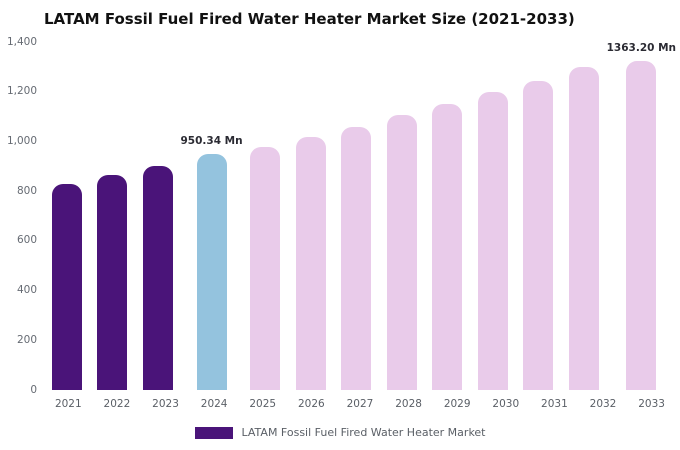 This screenshot has width=680, height=450. Describe the element at coordinates (33, 389) in the screenshot. I see `y-tick-label: 0` at that location.